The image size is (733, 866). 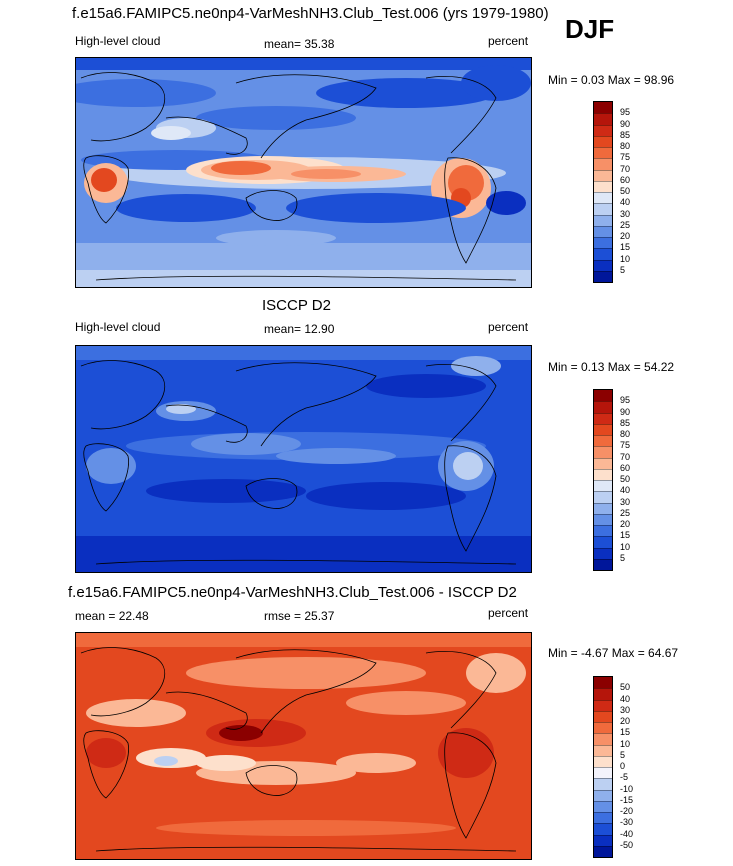 What do you see at coordinates (299, 329) in the screenshot?
I see `panel2-mean-label: mean= 12.90` at bounding box center [299, 329].